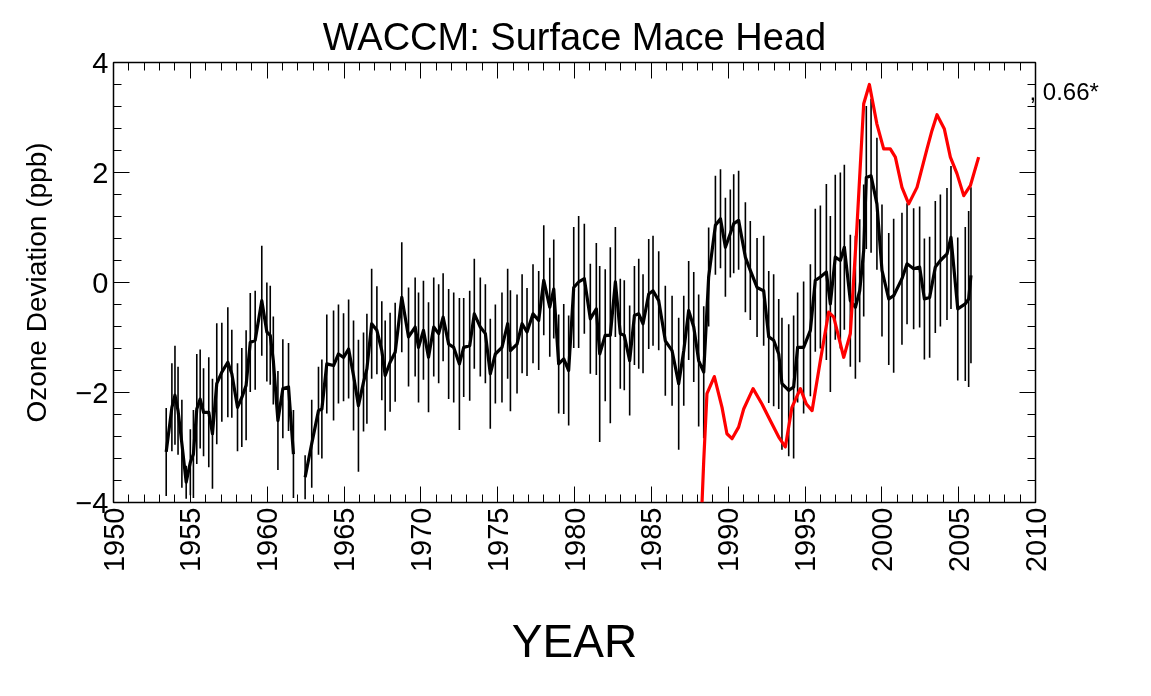  Describe the element at coordinates (267, 540) in the screenshot. I see `x-tick-label: 1960` at that location.